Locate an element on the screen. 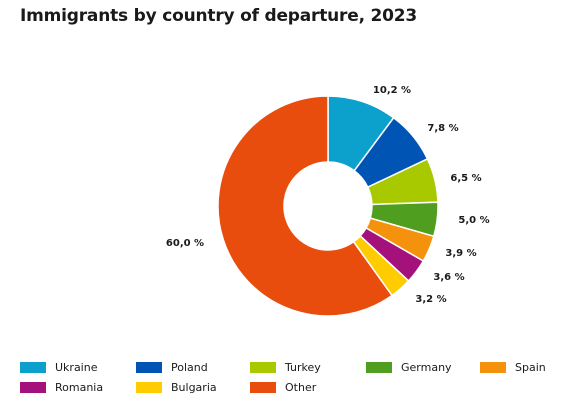 This screenshot has width=574, height=407. legend-label: Germany is located at coordinates (426, 367).